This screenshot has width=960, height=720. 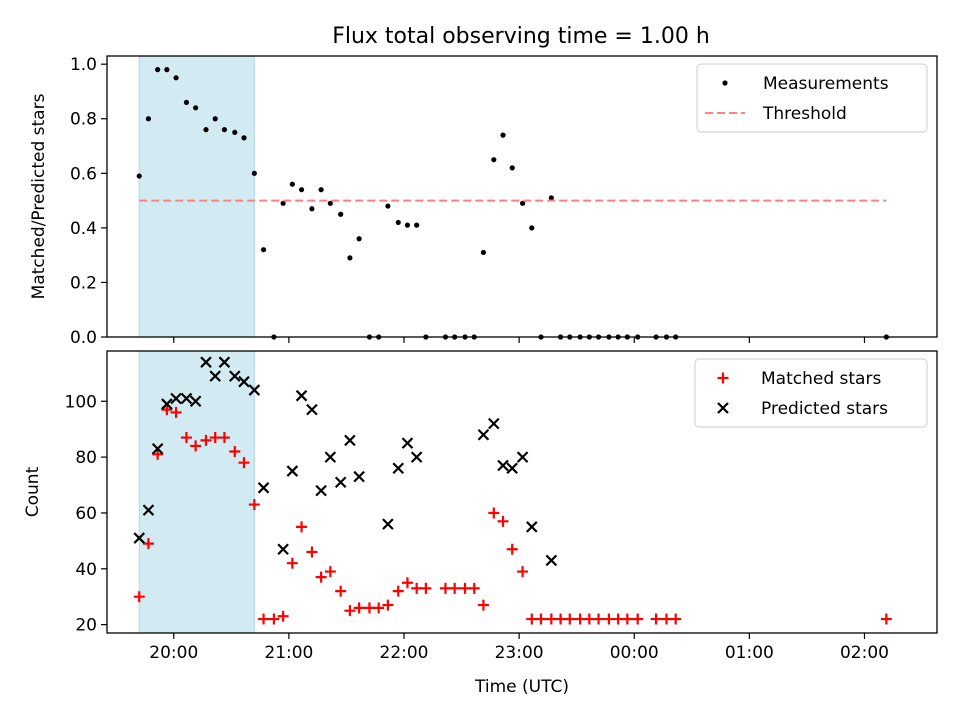 What do you see at coordinates (83, 338) in the screenshot?
I see `y-tick-label: 0.0` at bounding box center [83, 338].